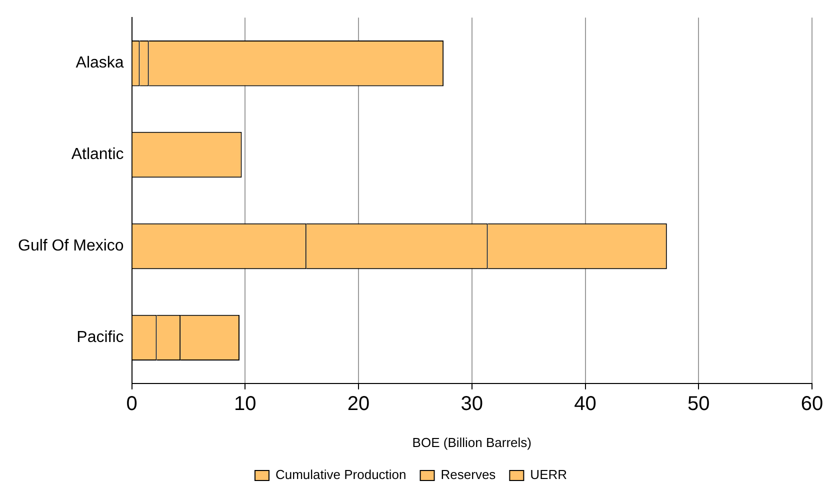  What do you see at coordinates (472, 442) in the screenshot?
I see `x-axis-title: BOE (Billion Barrels)` at bounding box center [472, 442].